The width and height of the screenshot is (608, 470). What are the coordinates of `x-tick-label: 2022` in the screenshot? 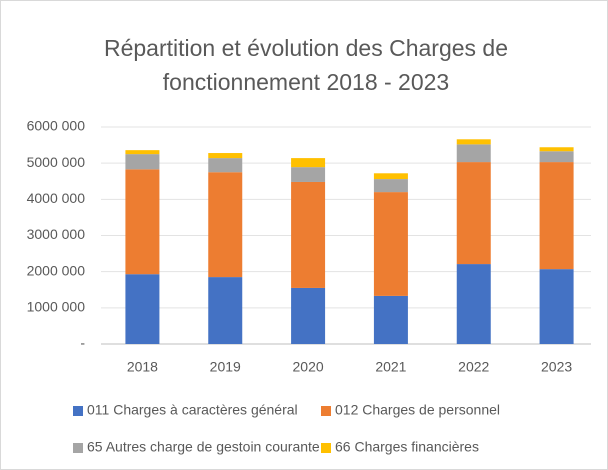 It's located at (473, 367).